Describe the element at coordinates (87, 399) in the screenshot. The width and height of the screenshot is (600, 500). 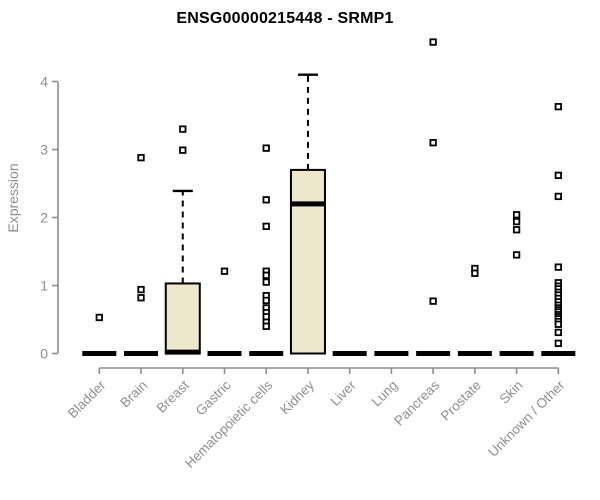
I see `x-category-label: Bladder` at that location.